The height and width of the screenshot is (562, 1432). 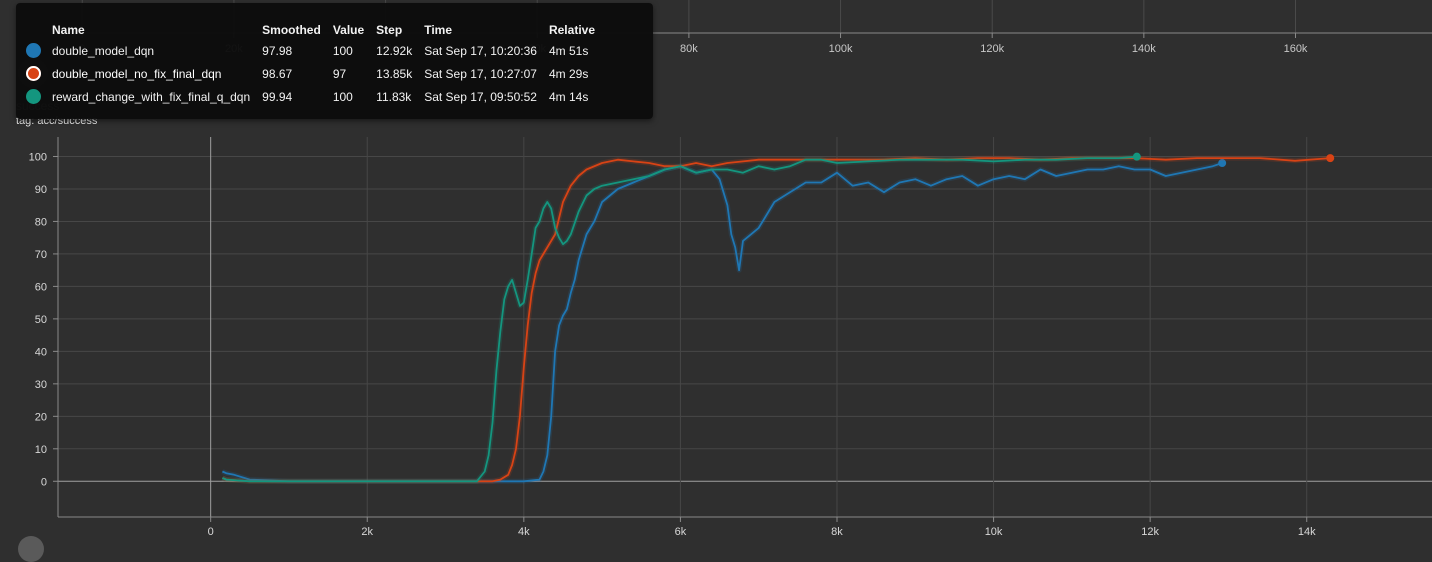 I want to click on x-tick-label: 10k, so click(x=994, y=532).